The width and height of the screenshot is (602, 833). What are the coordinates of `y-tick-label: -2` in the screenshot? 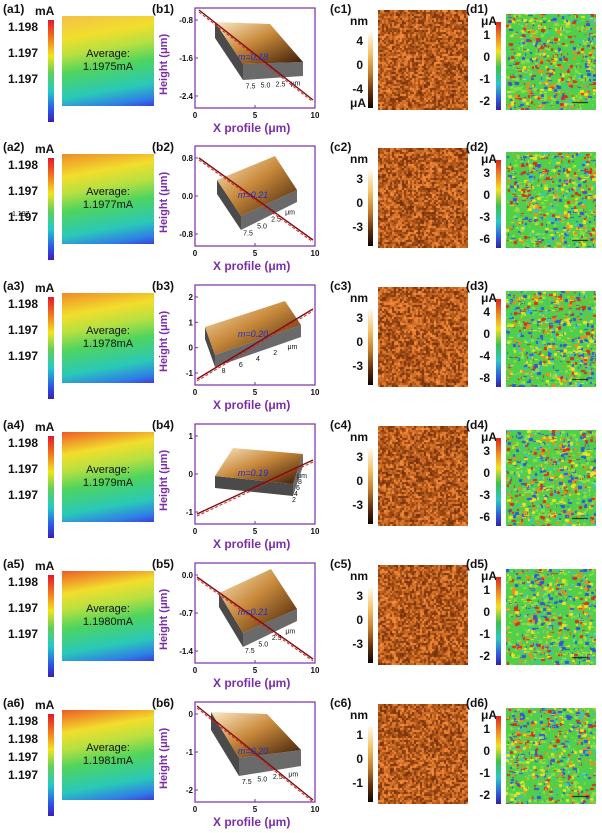 It's located at (190, 790).